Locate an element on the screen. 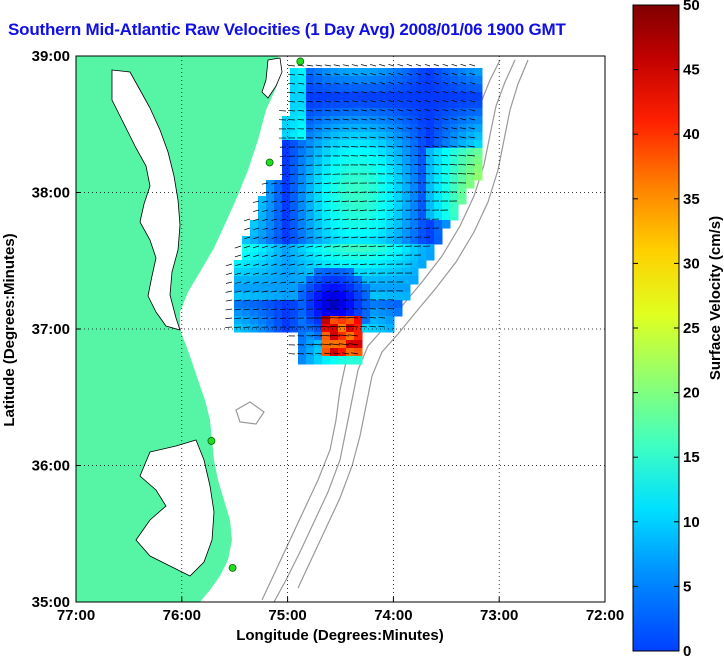  colorbar-tick-label: 15 is located at coordinates (691, 457).